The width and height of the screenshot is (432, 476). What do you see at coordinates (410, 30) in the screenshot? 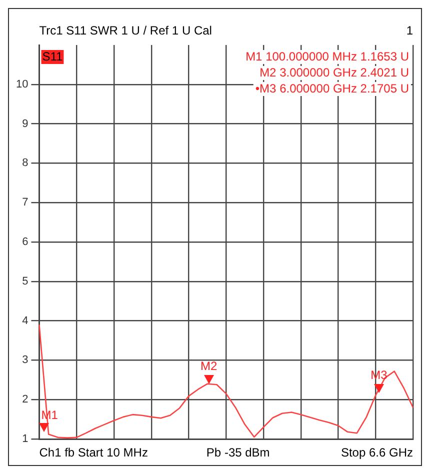
I see `chart-subtitle: 1` at bounding box center [410, 30].